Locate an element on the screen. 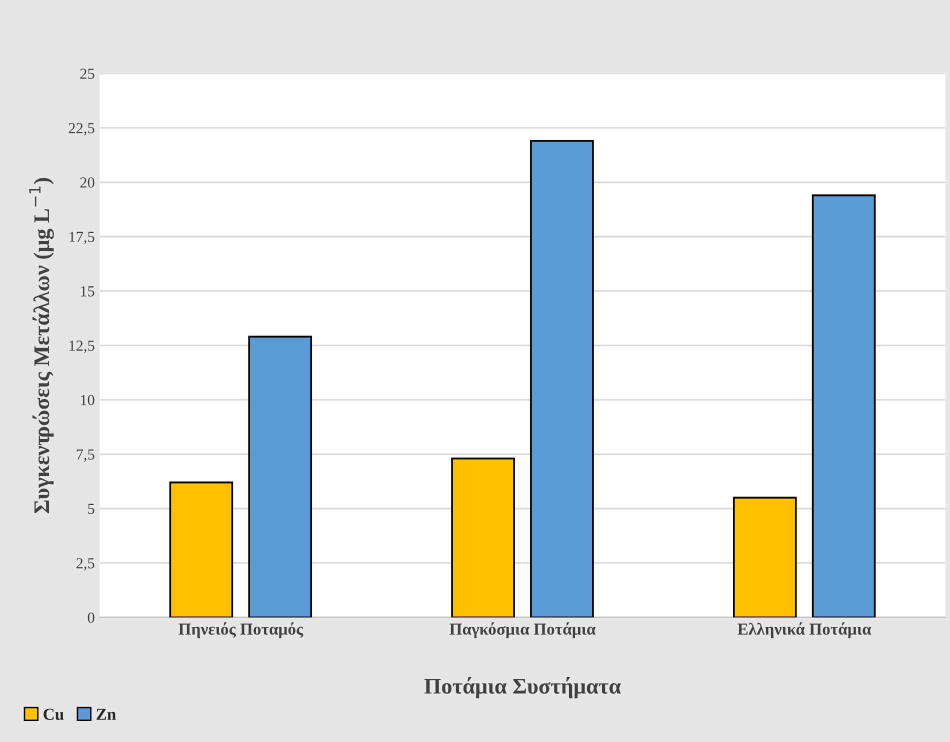 This screenshot has width=950, height=742. y-tick-label: 5 is located at coordinates (91, 509).